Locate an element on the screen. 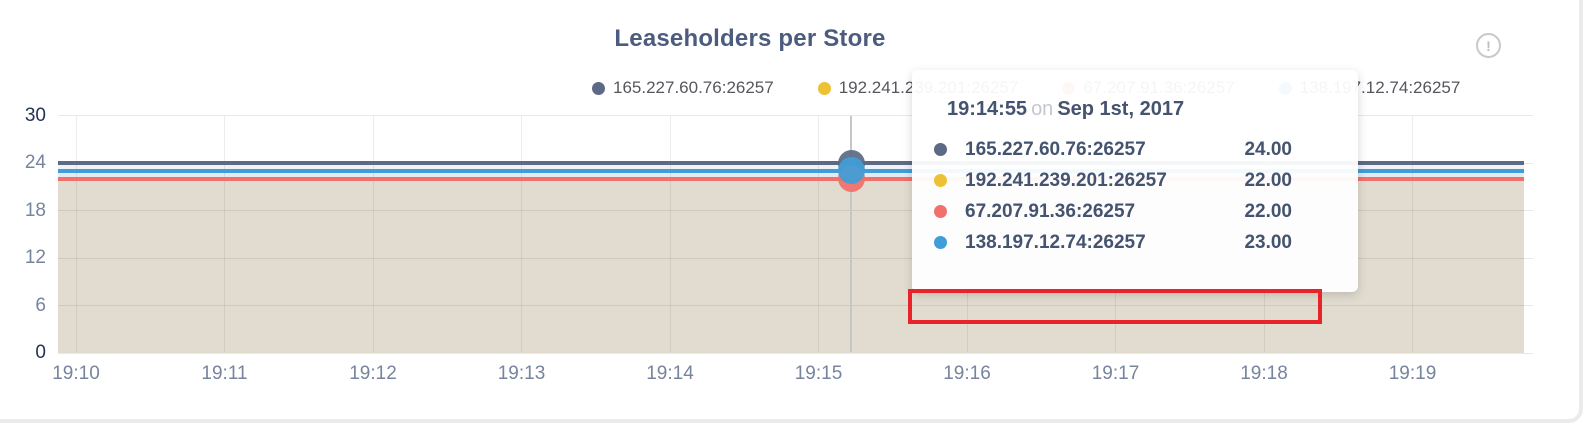 Image resolution: width=1591 pixels, height=428 pixels. info-icon: ! is located at coordinates (1488, 45).